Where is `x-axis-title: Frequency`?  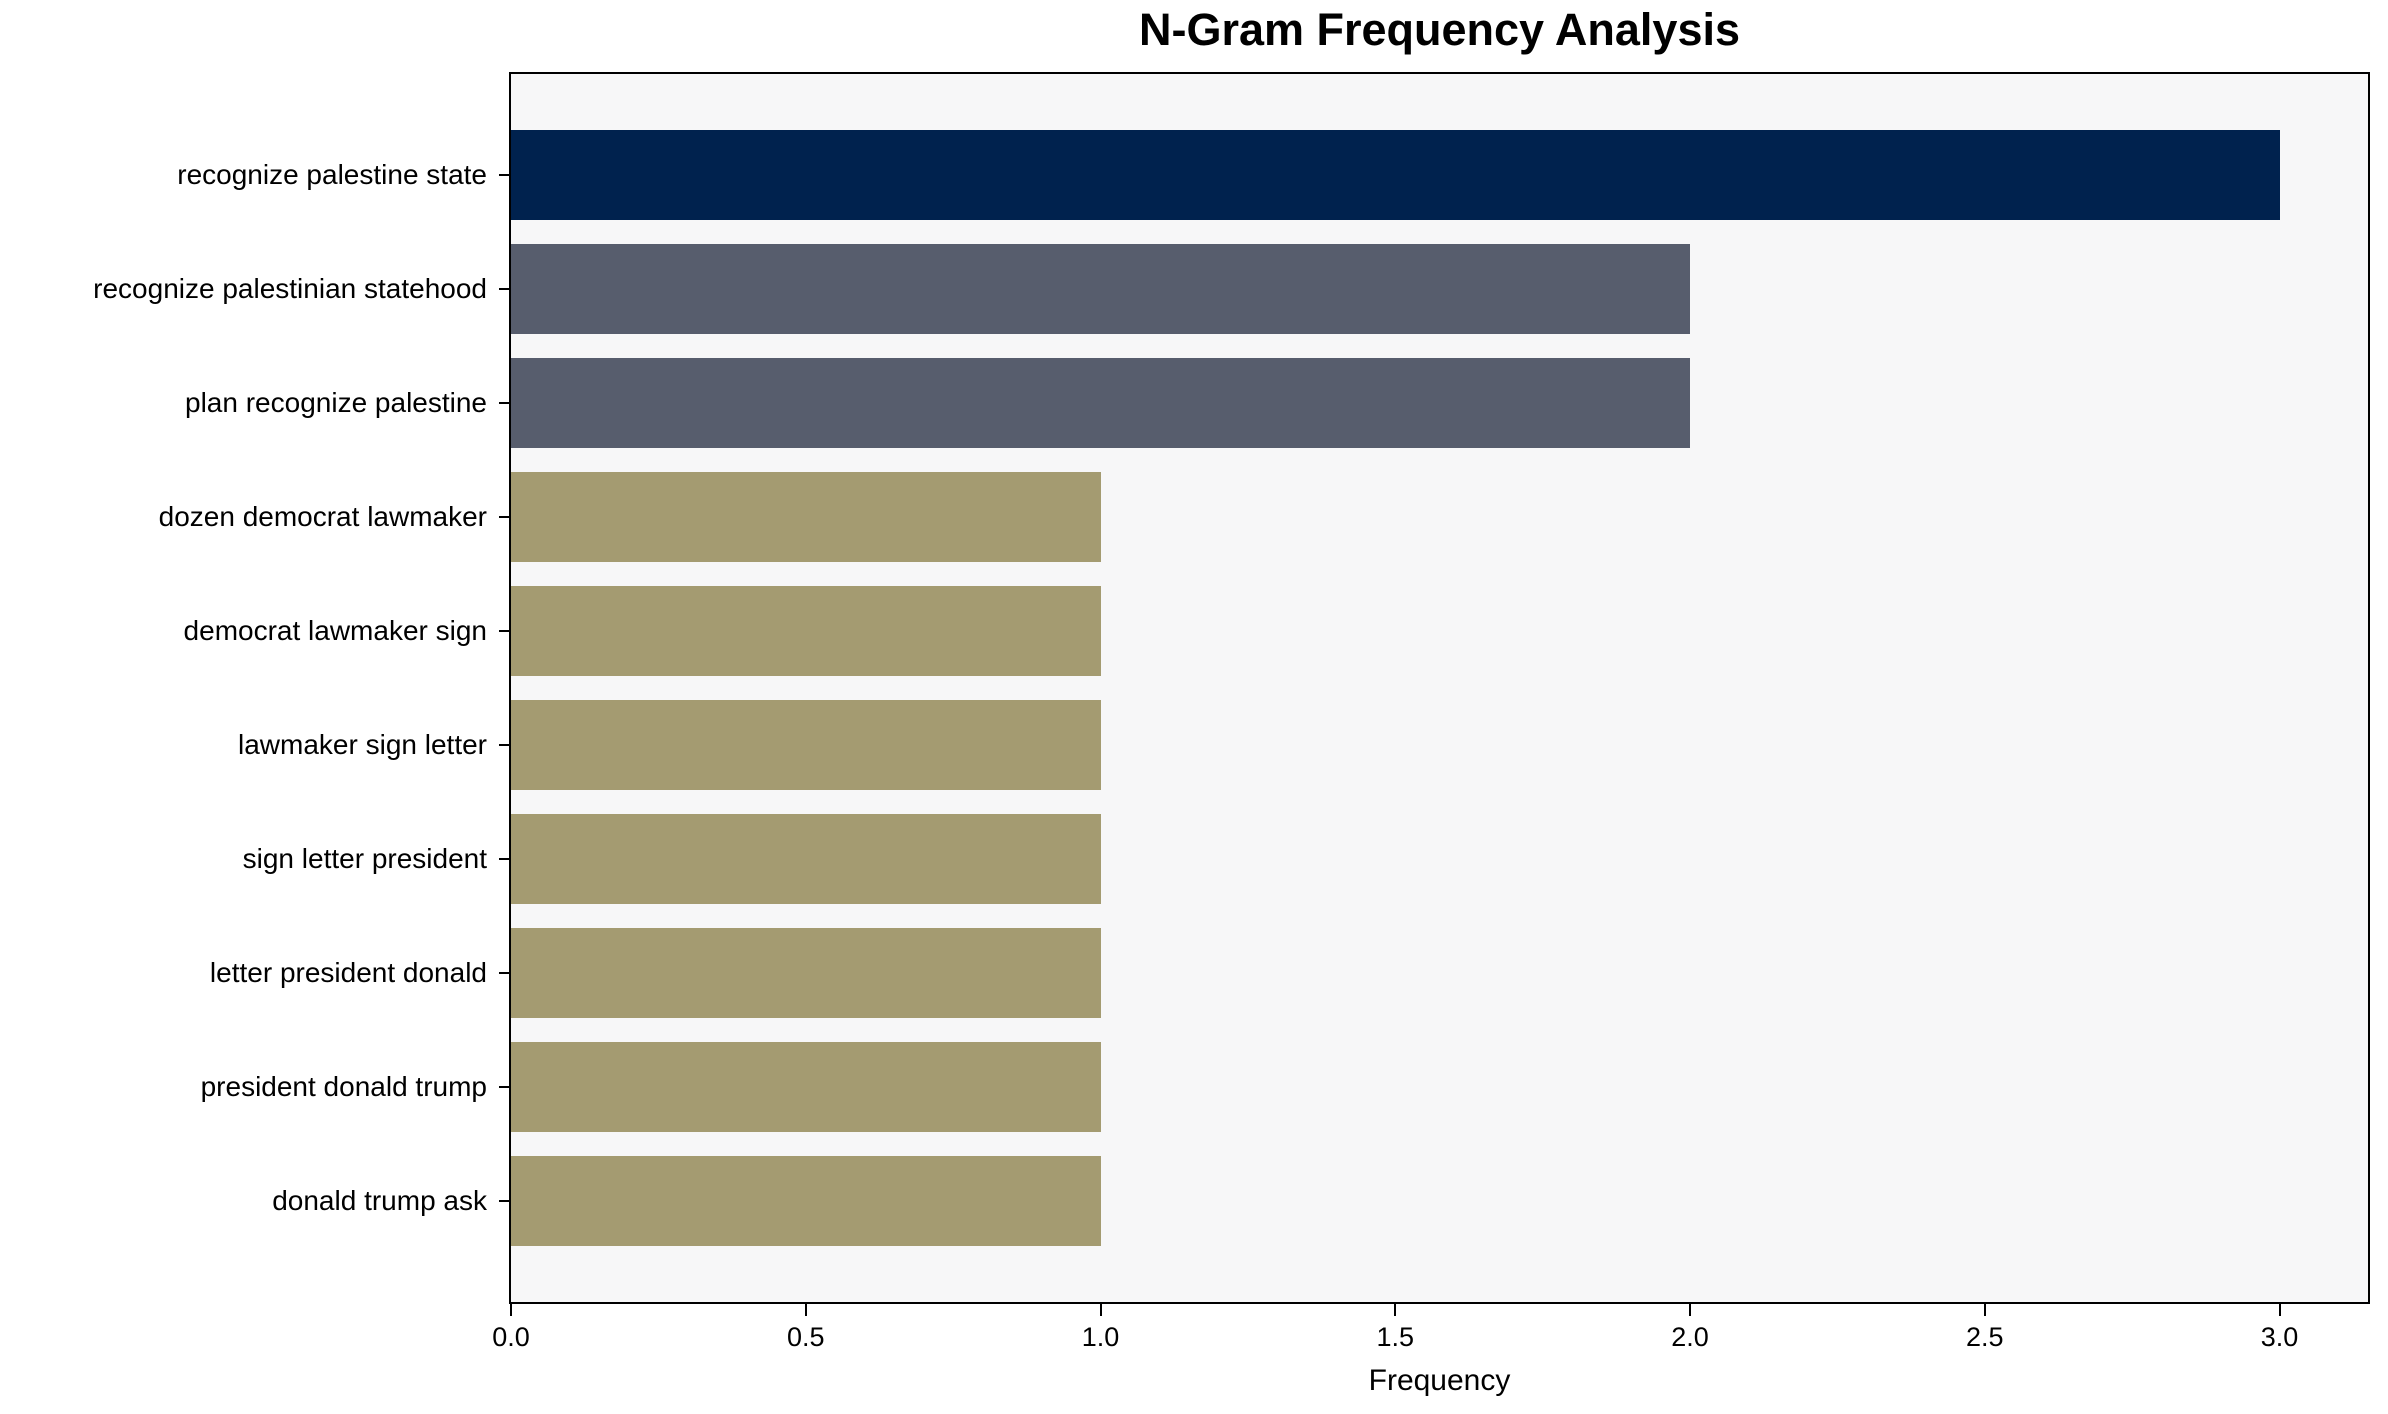 x-axis-title: Frequency is located at coordinates (1439, 1380).